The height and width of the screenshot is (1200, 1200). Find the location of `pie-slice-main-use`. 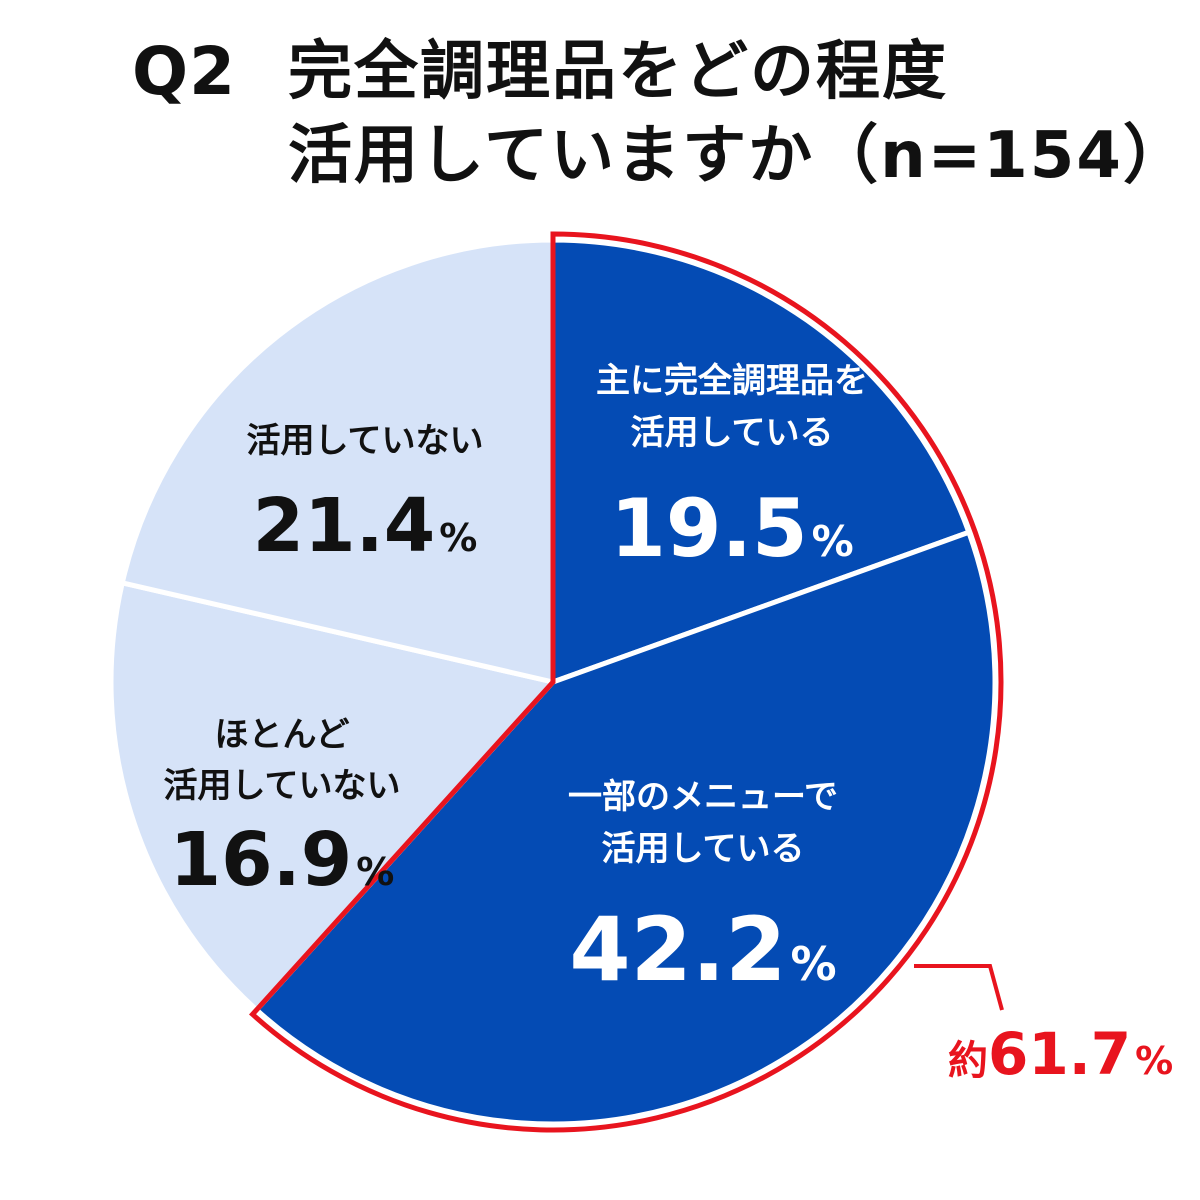

pie-slice-main-use is located at coordinates (761, 461).